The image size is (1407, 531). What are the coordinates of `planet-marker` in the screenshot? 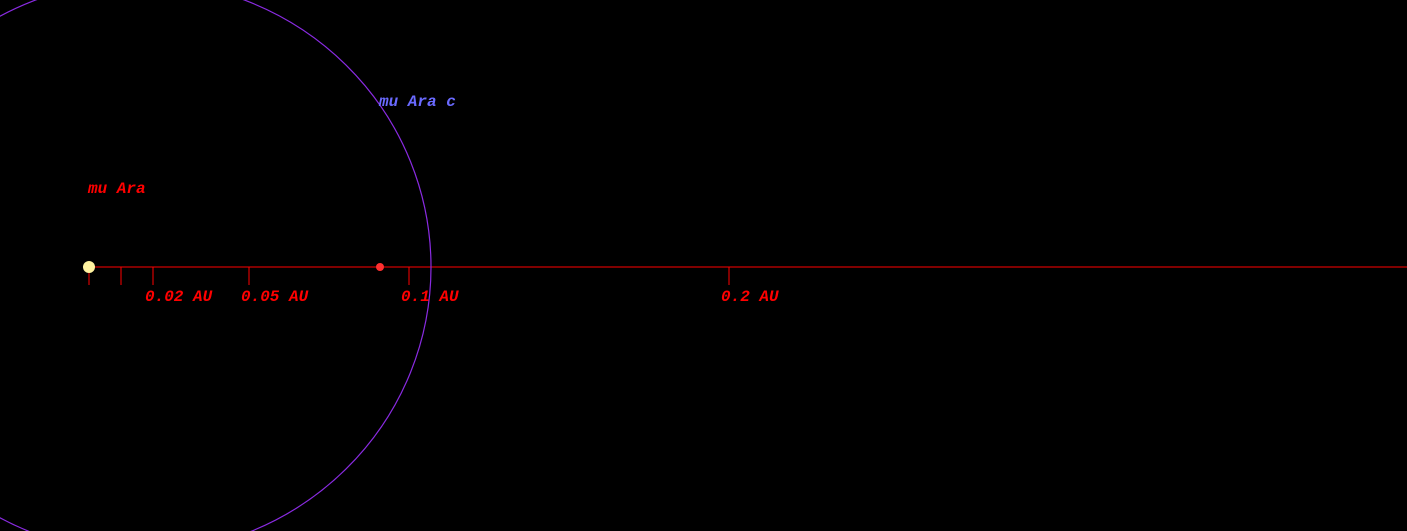 It's located at (380, 267).